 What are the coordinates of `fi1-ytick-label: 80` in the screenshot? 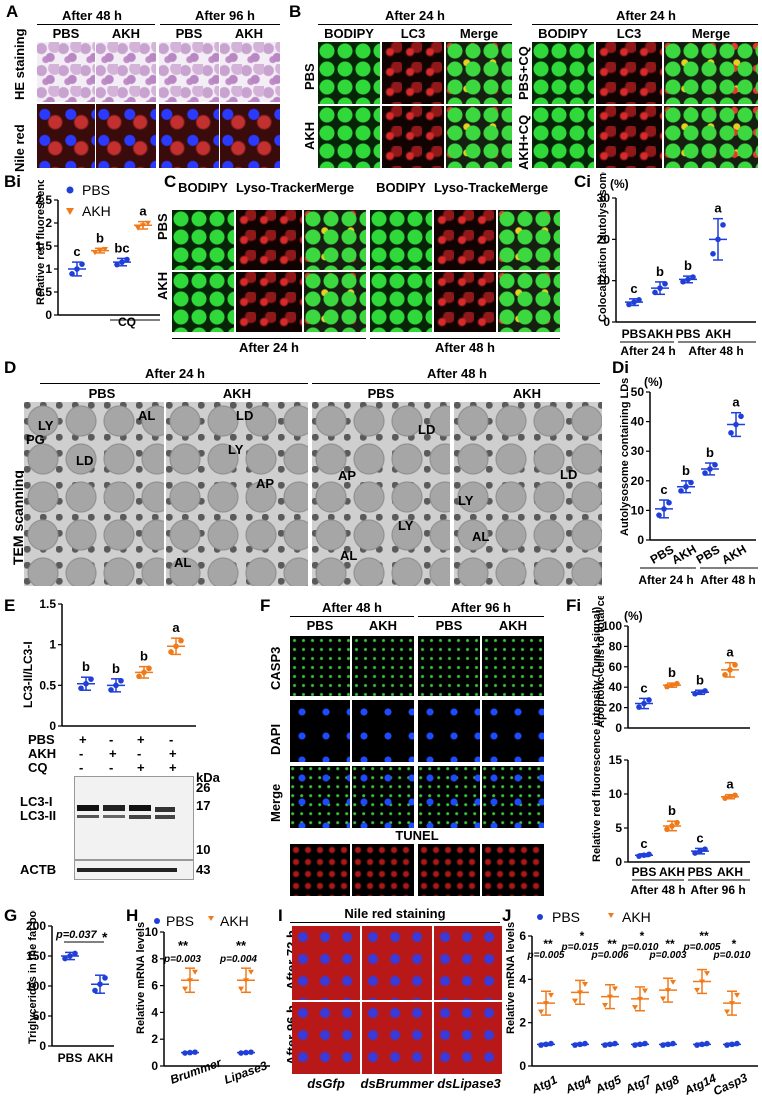 It's located at (616, 646).